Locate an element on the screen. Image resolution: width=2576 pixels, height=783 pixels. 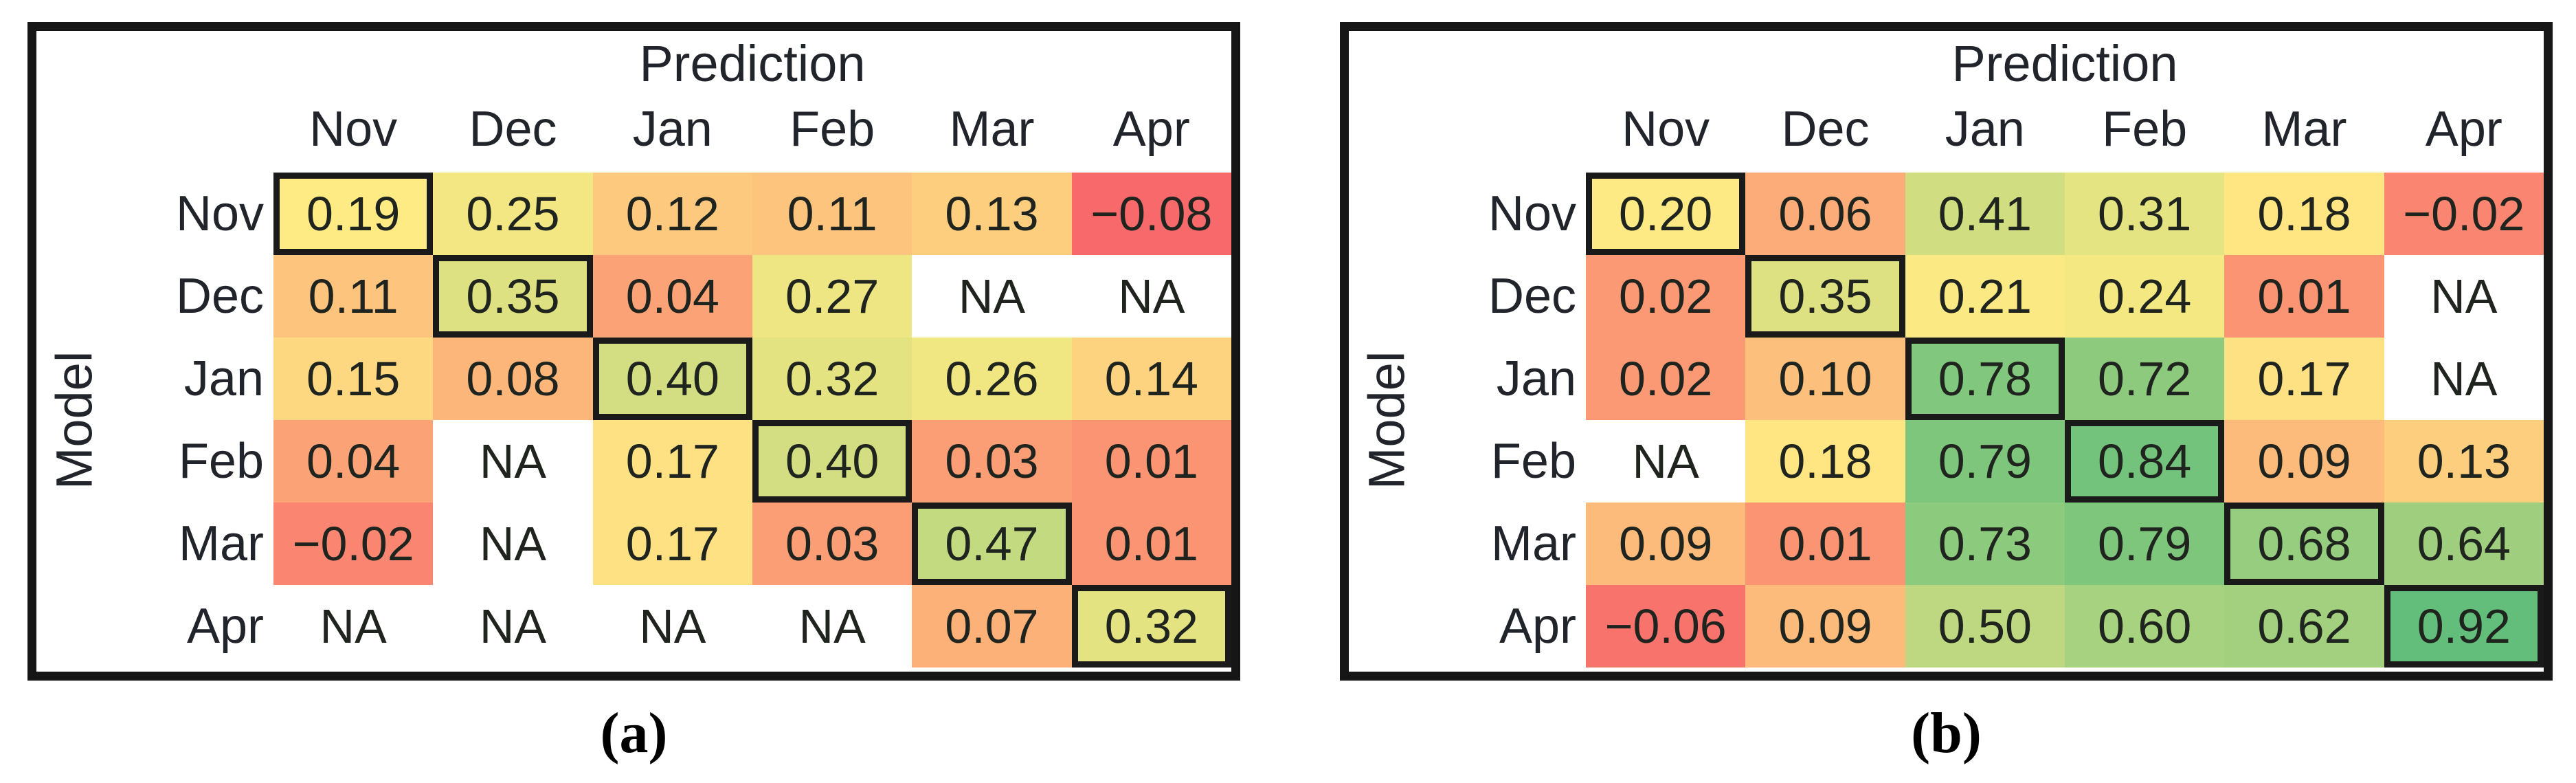
heatmap-cell-b-apr-mar: 0.62 is located at coordinates (2304, 626).